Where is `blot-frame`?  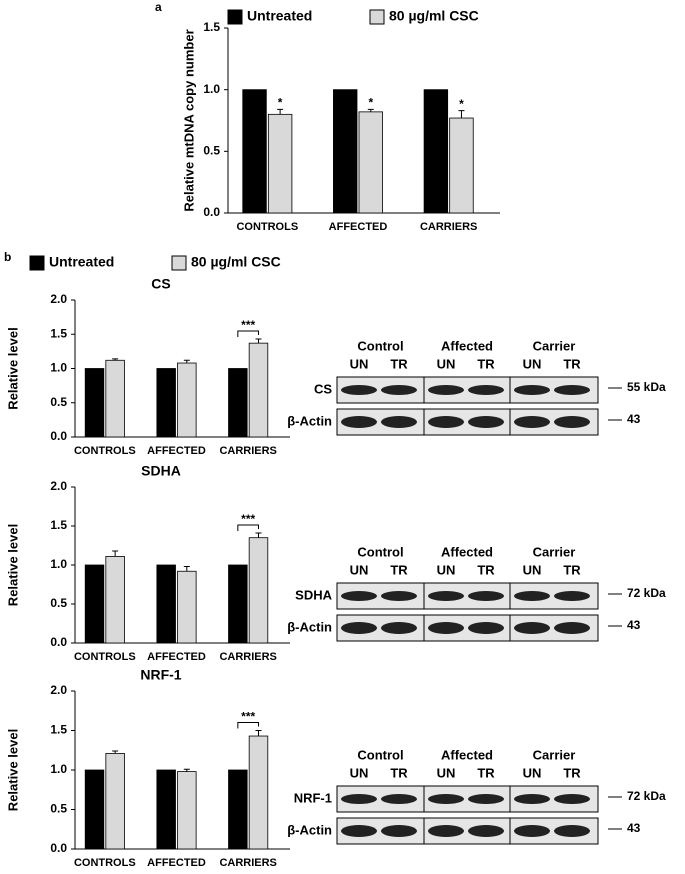 blot-frame is located at coordinates (467, 390).